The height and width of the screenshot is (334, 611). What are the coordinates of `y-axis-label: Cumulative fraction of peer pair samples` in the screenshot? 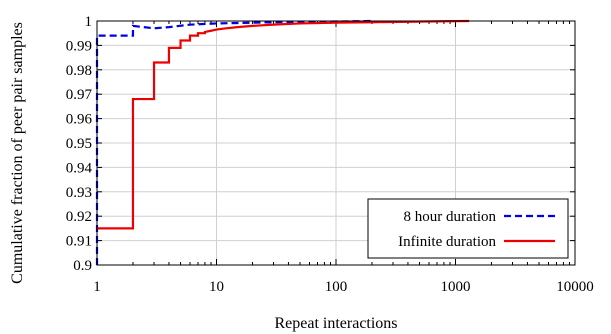 It's located at (17, 153).